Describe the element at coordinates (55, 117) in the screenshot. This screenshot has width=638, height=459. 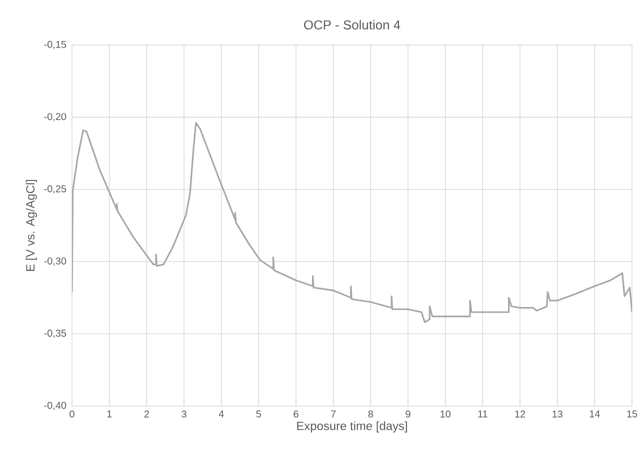
I see `y-tick-label: -0,20` at that location.